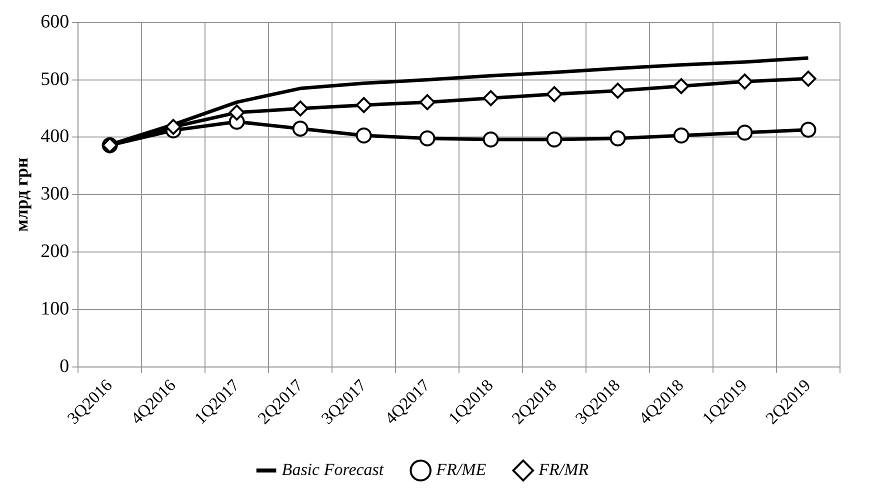  I want to click on y-tick-label: 100, so click(55, 309).